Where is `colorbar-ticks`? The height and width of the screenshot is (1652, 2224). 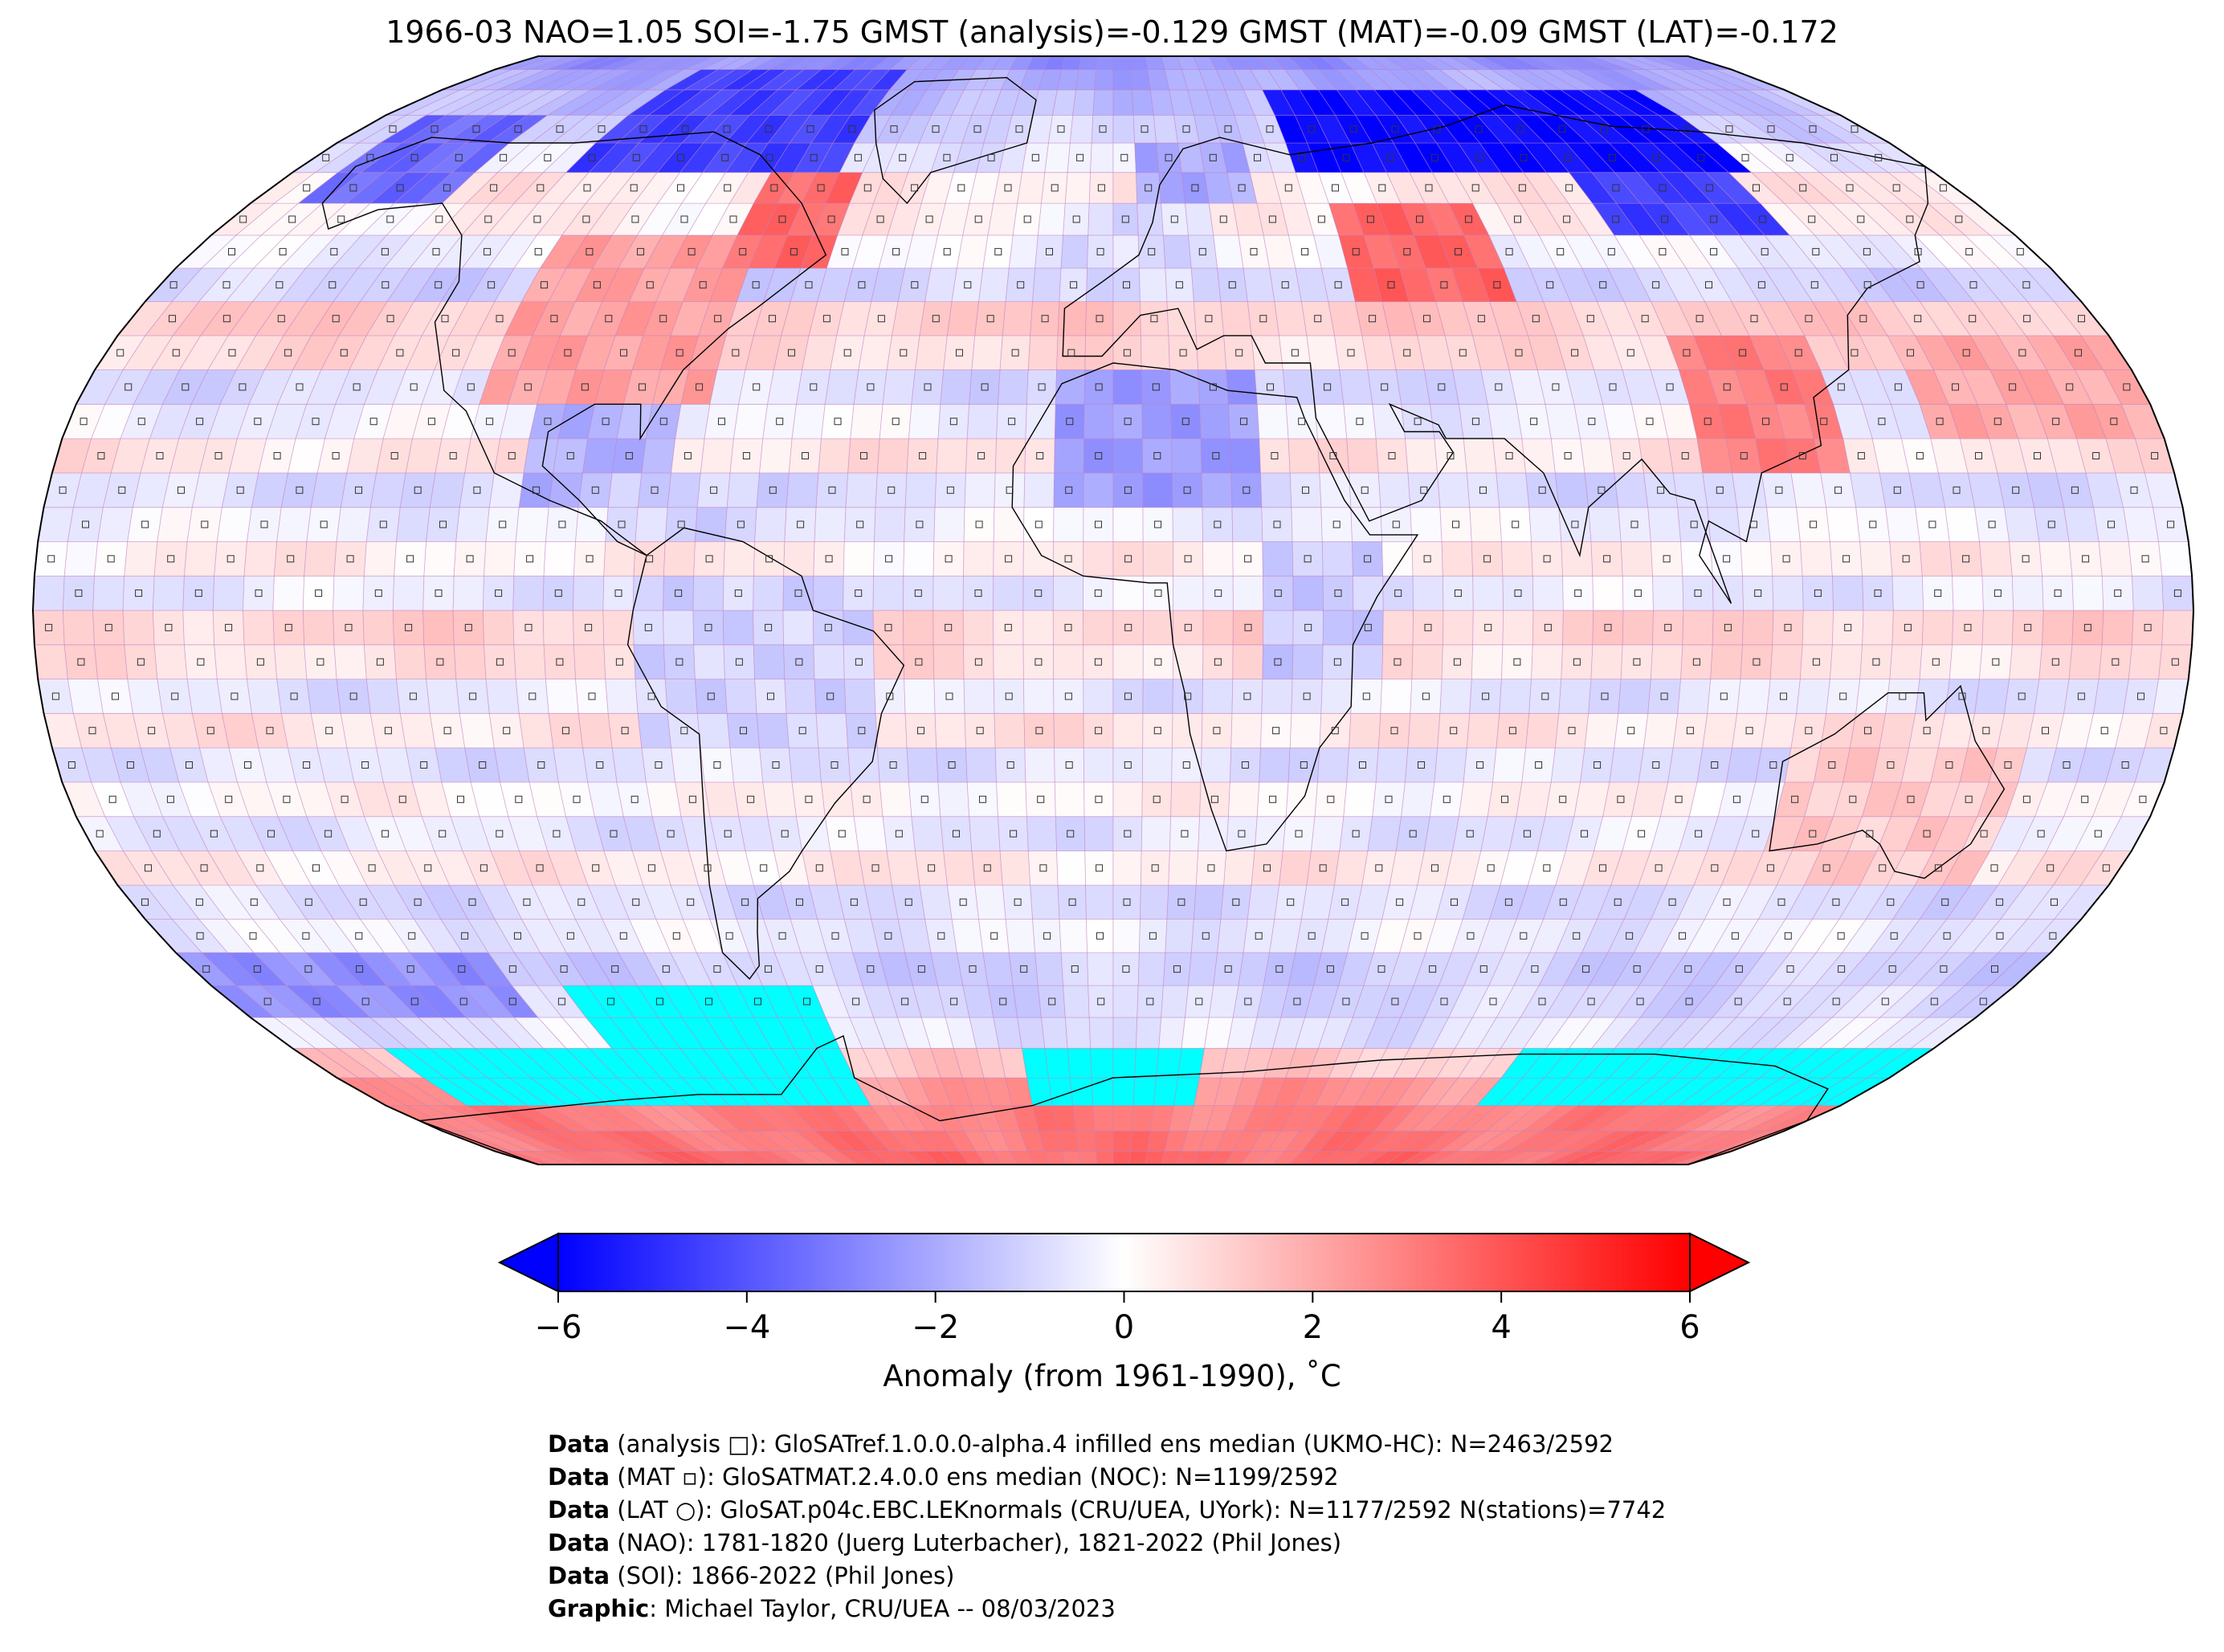 colorbar-ticks is located at coordinates (1124, 1297).